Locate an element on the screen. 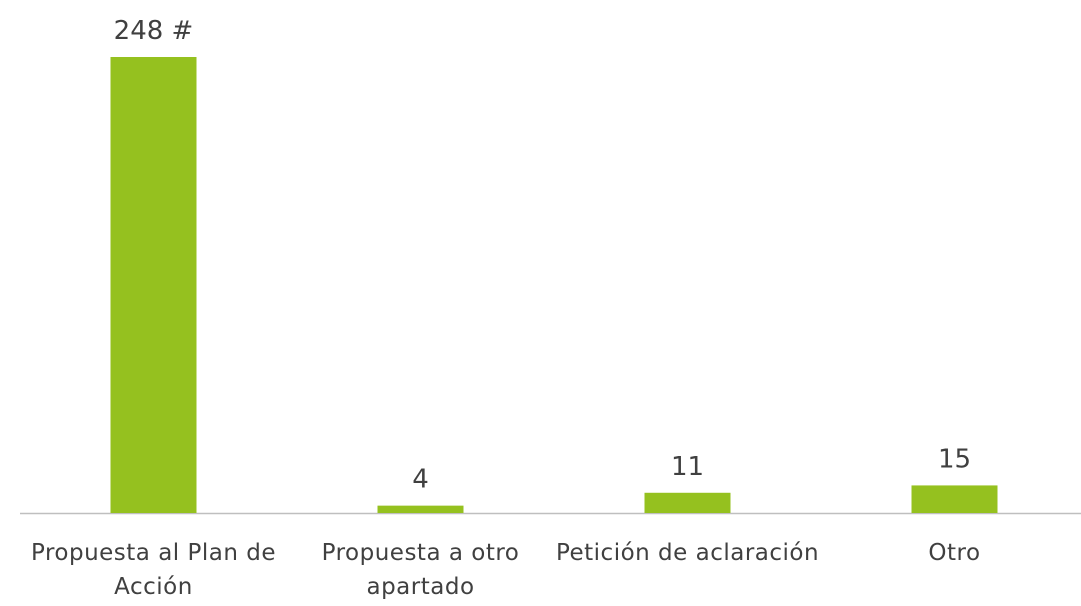 The image size is (1081, 606). x-tick-label: Propuesta a otro apartado is located at coordinates (420, 570).